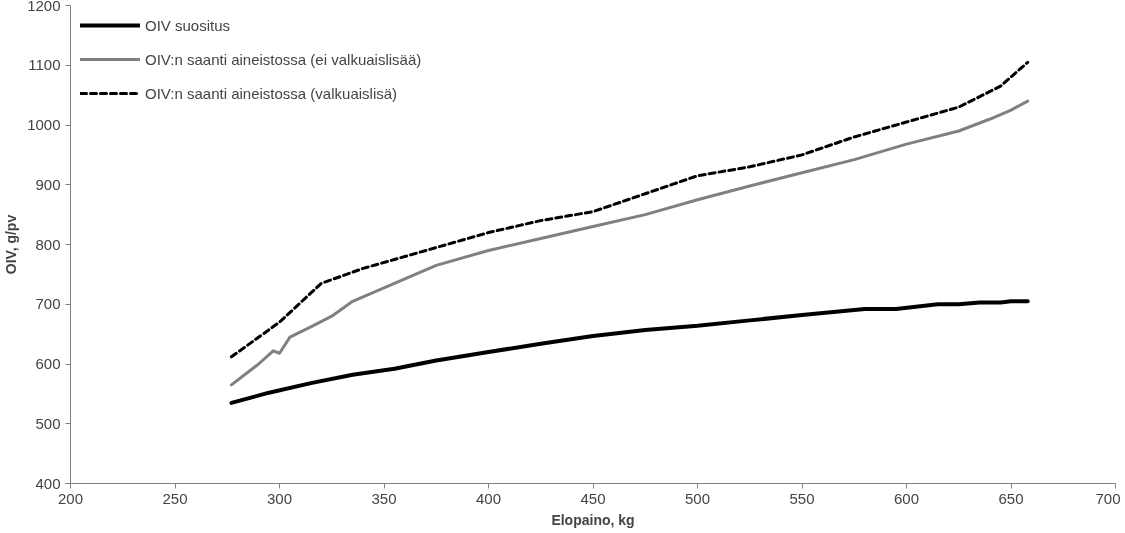  I want to click on x-tick-label: 400, so click(488, 498).